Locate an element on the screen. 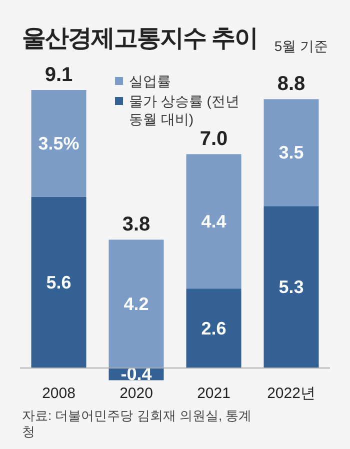  x-tick-label: 2020 is located at coordinates (136, 393).